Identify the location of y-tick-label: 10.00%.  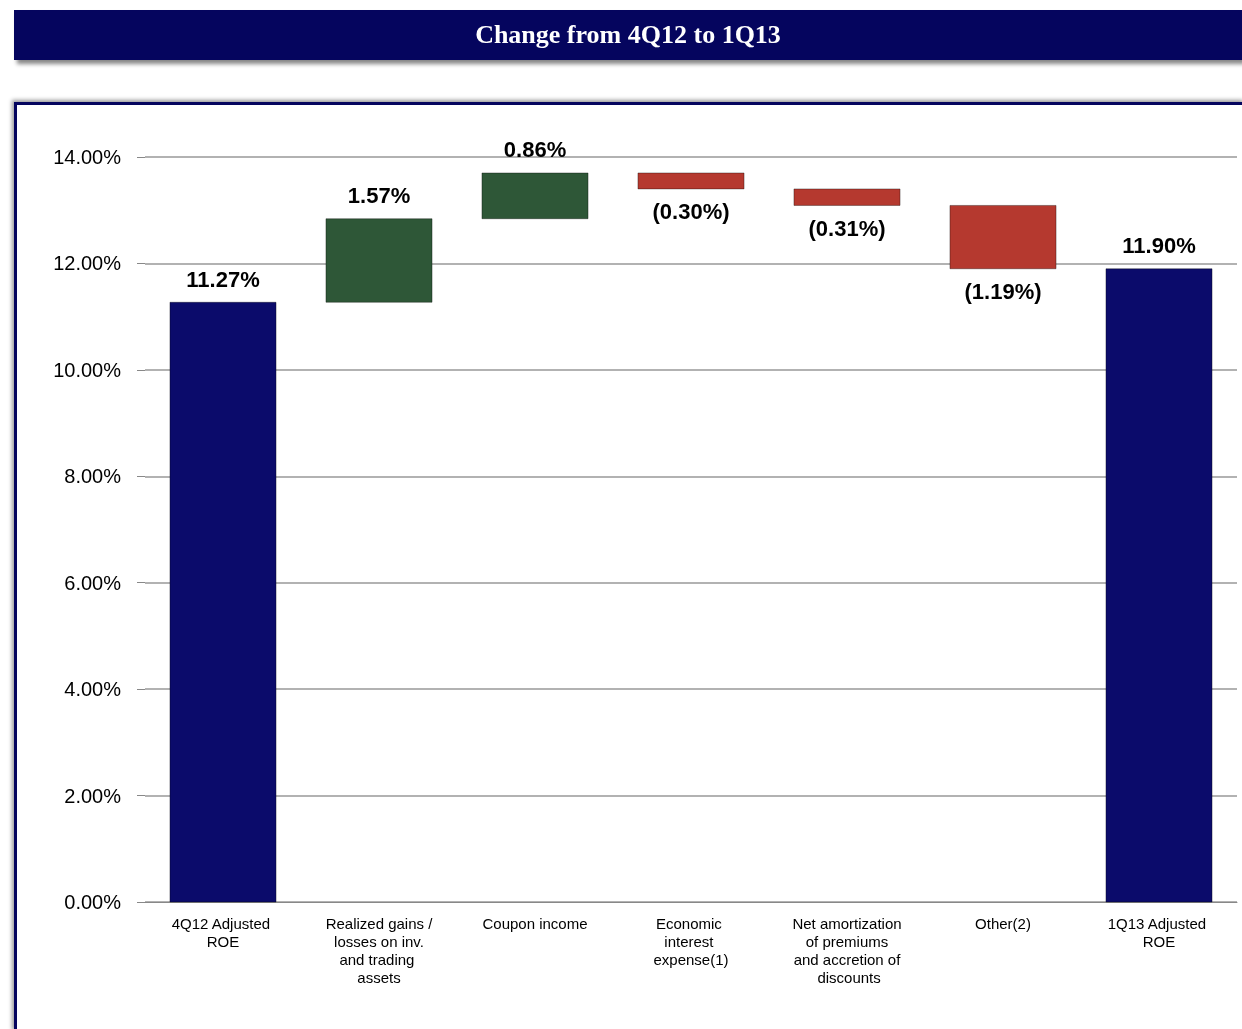
(87, 369).